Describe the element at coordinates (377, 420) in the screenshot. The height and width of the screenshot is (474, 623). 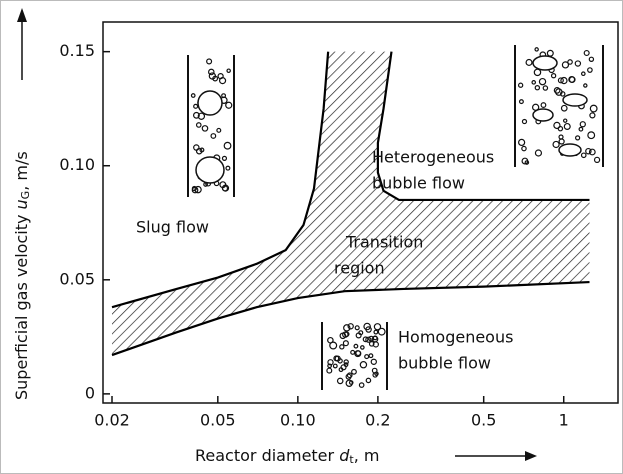
I see `x-tick-label: 0.2` at that location.